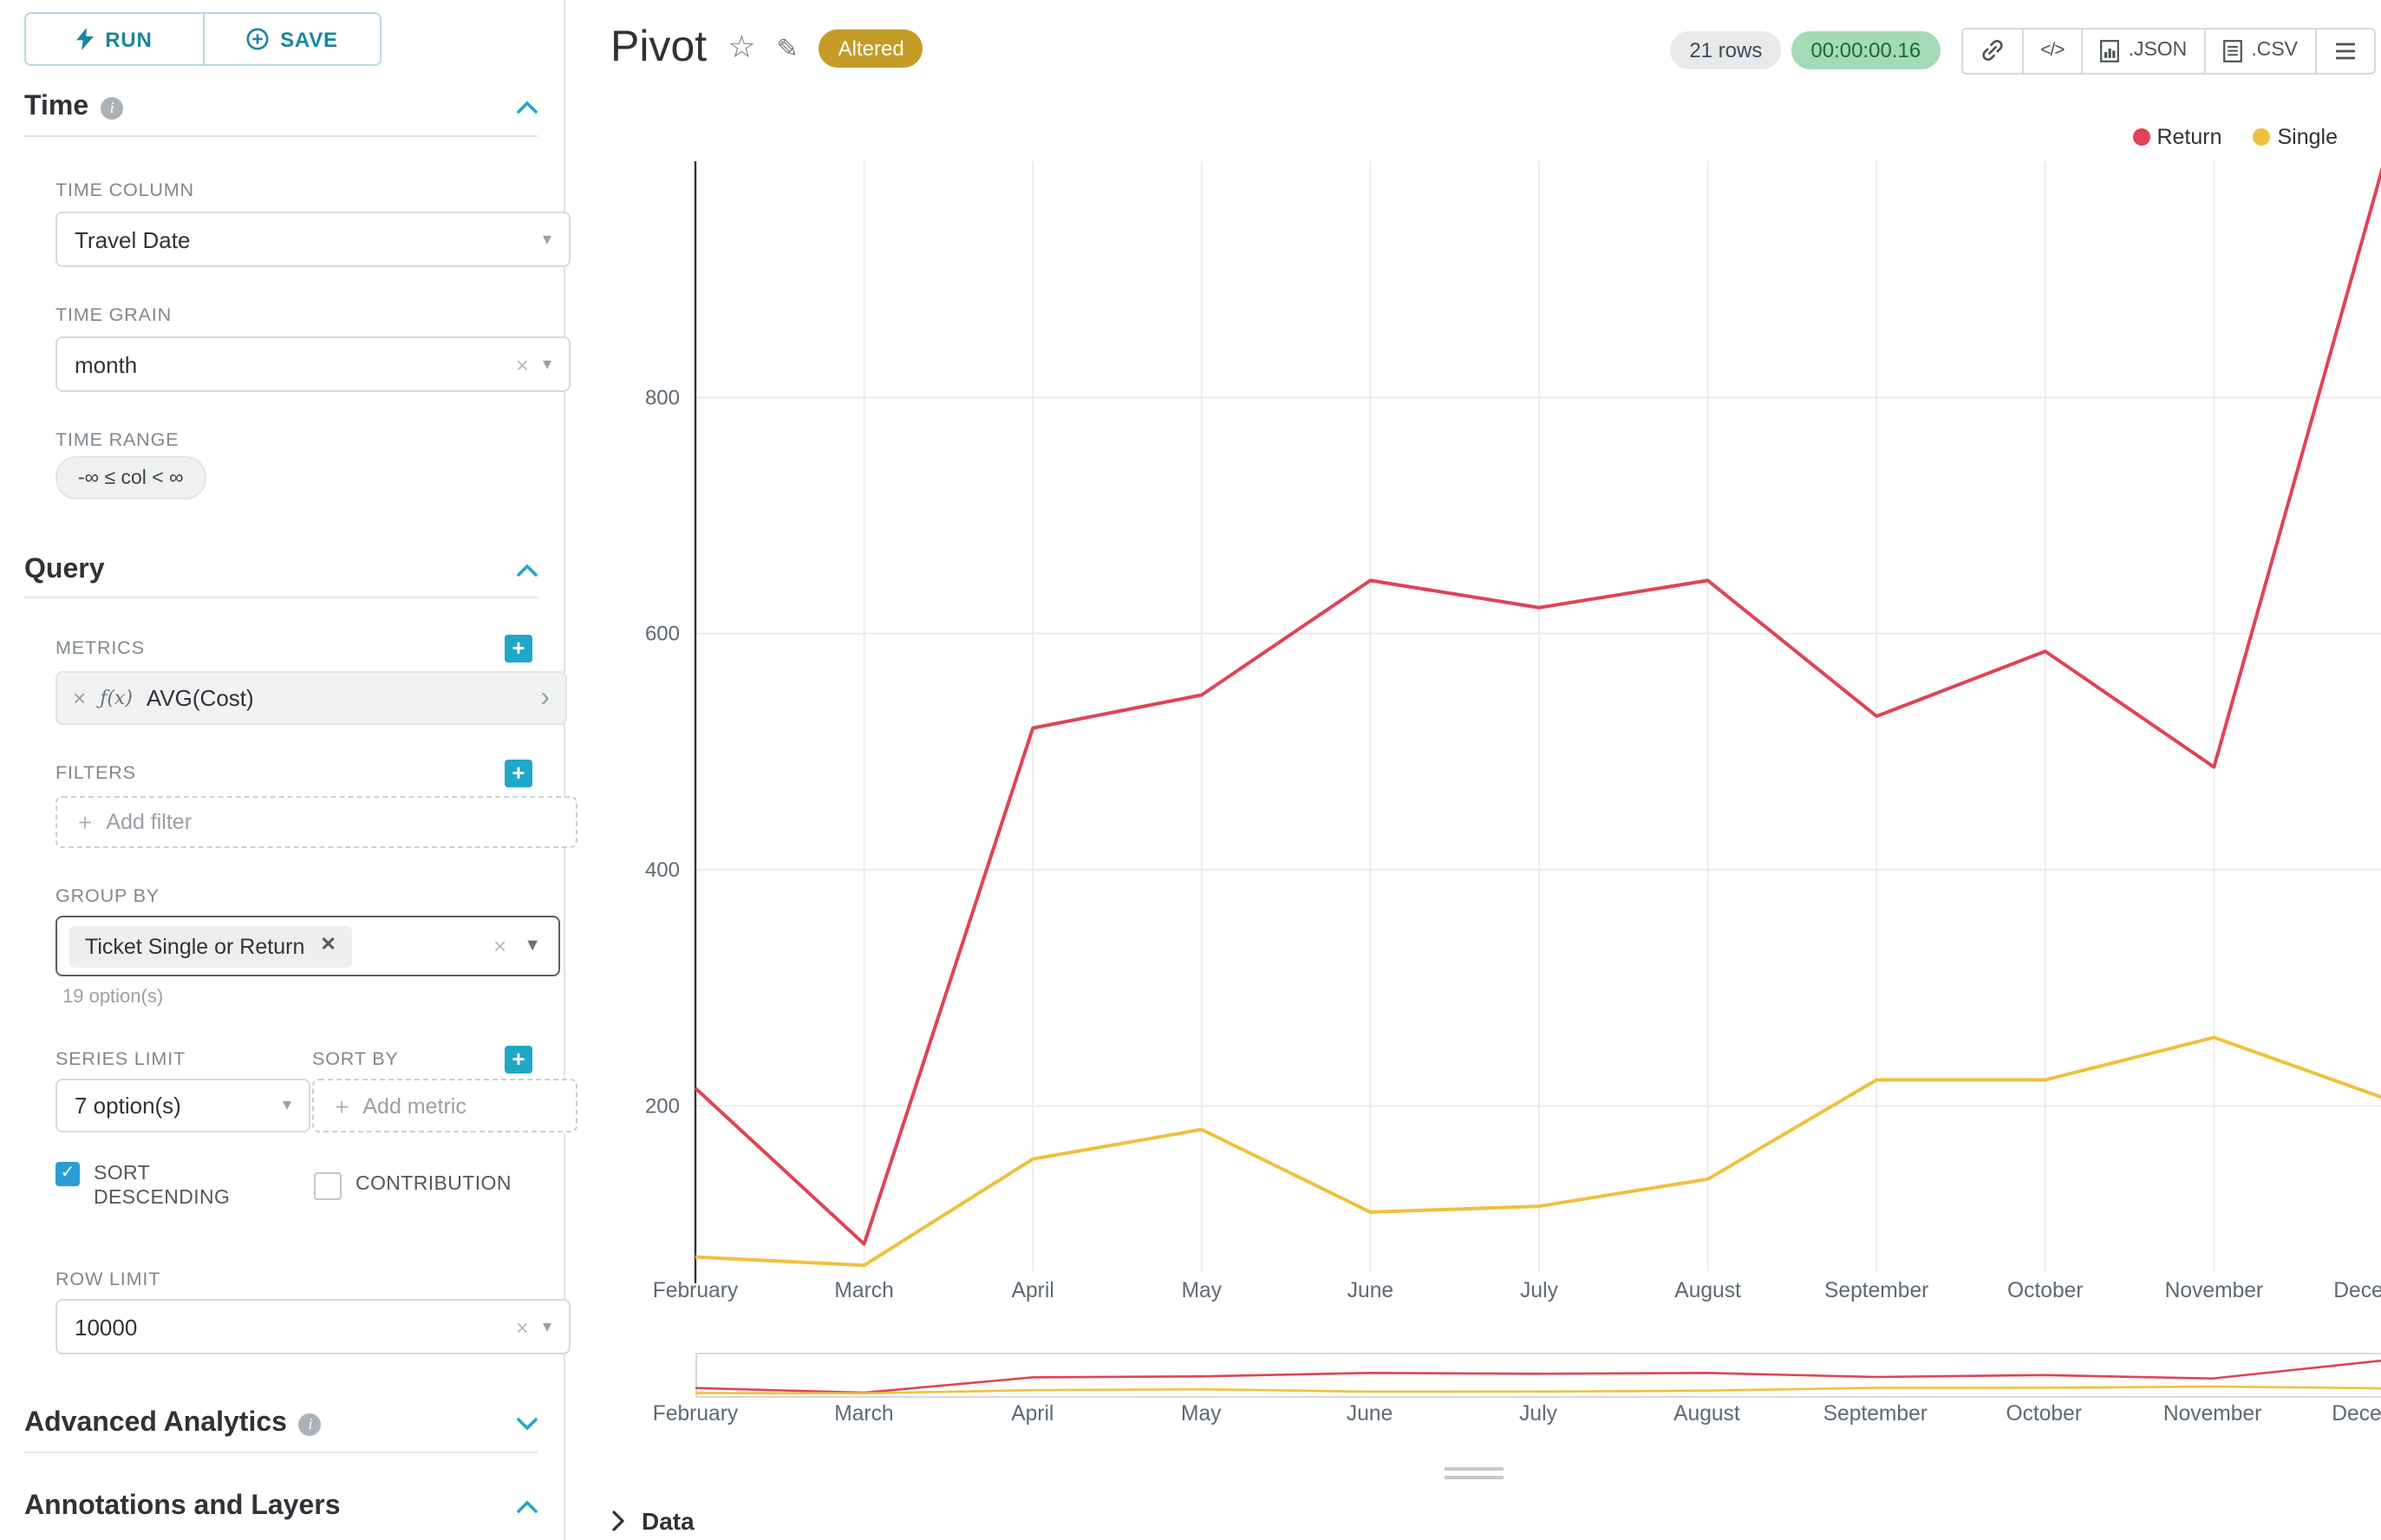  I want to click on link-icon, so click(1992, 50).